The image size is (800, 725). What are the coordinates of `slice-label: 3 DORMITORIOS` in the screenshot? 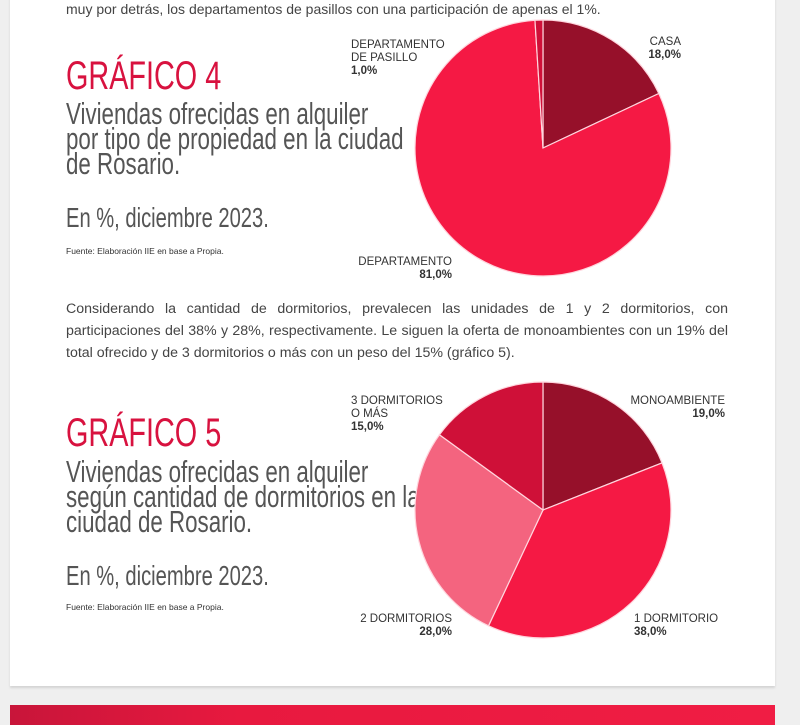 It's located at (397, 401).